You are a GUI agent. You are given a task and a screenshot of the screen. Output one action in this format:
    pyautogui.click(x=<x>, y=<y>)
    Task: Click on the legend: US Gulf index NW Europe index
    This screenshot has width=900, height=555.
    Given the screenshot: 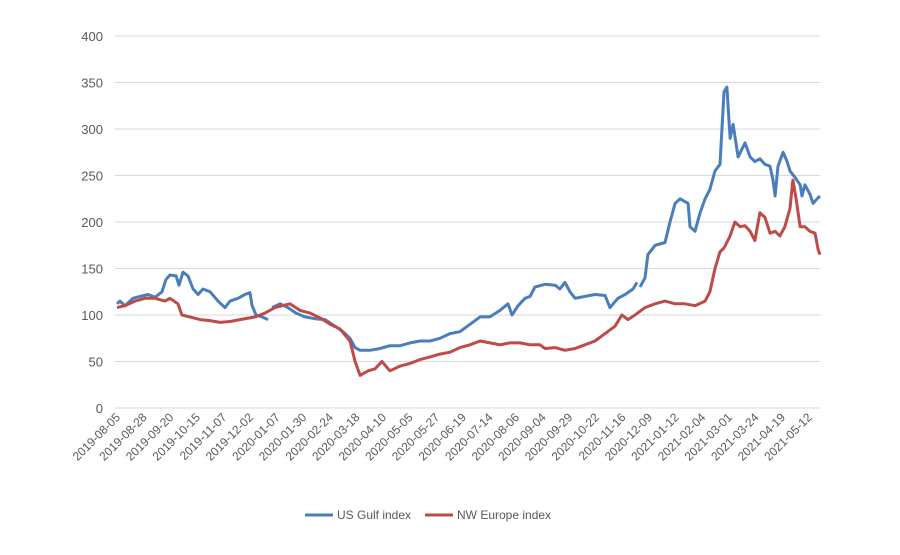 What is the action you would take?
    pyautogui.click(x=428, y=515)
    